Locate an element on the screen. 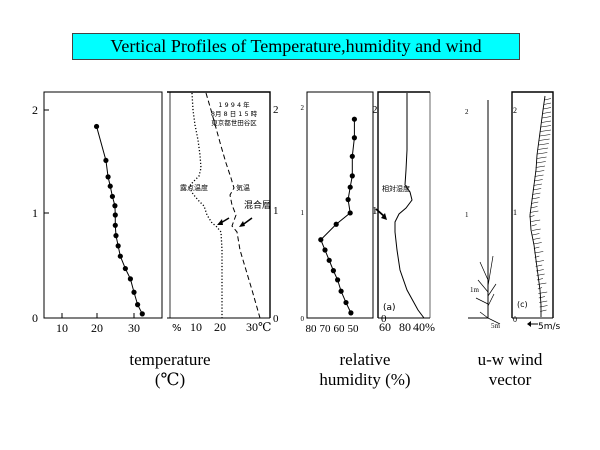 The width and height of the screenshot is (600, 450). humidity-plot: 0 1 2 80 70 60 50 is located at coordinates (337, 213).